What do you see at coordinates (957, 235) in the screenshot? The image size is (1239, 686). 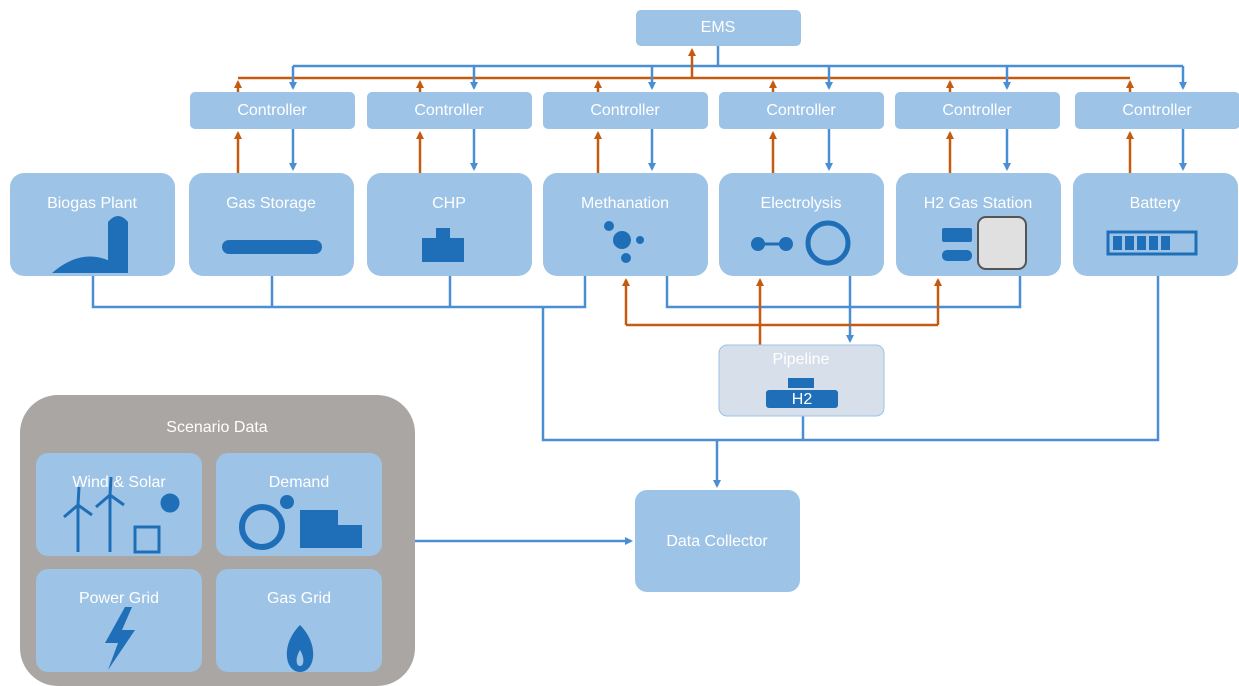 I see `h2-truck` at bounding box center [957, 235].